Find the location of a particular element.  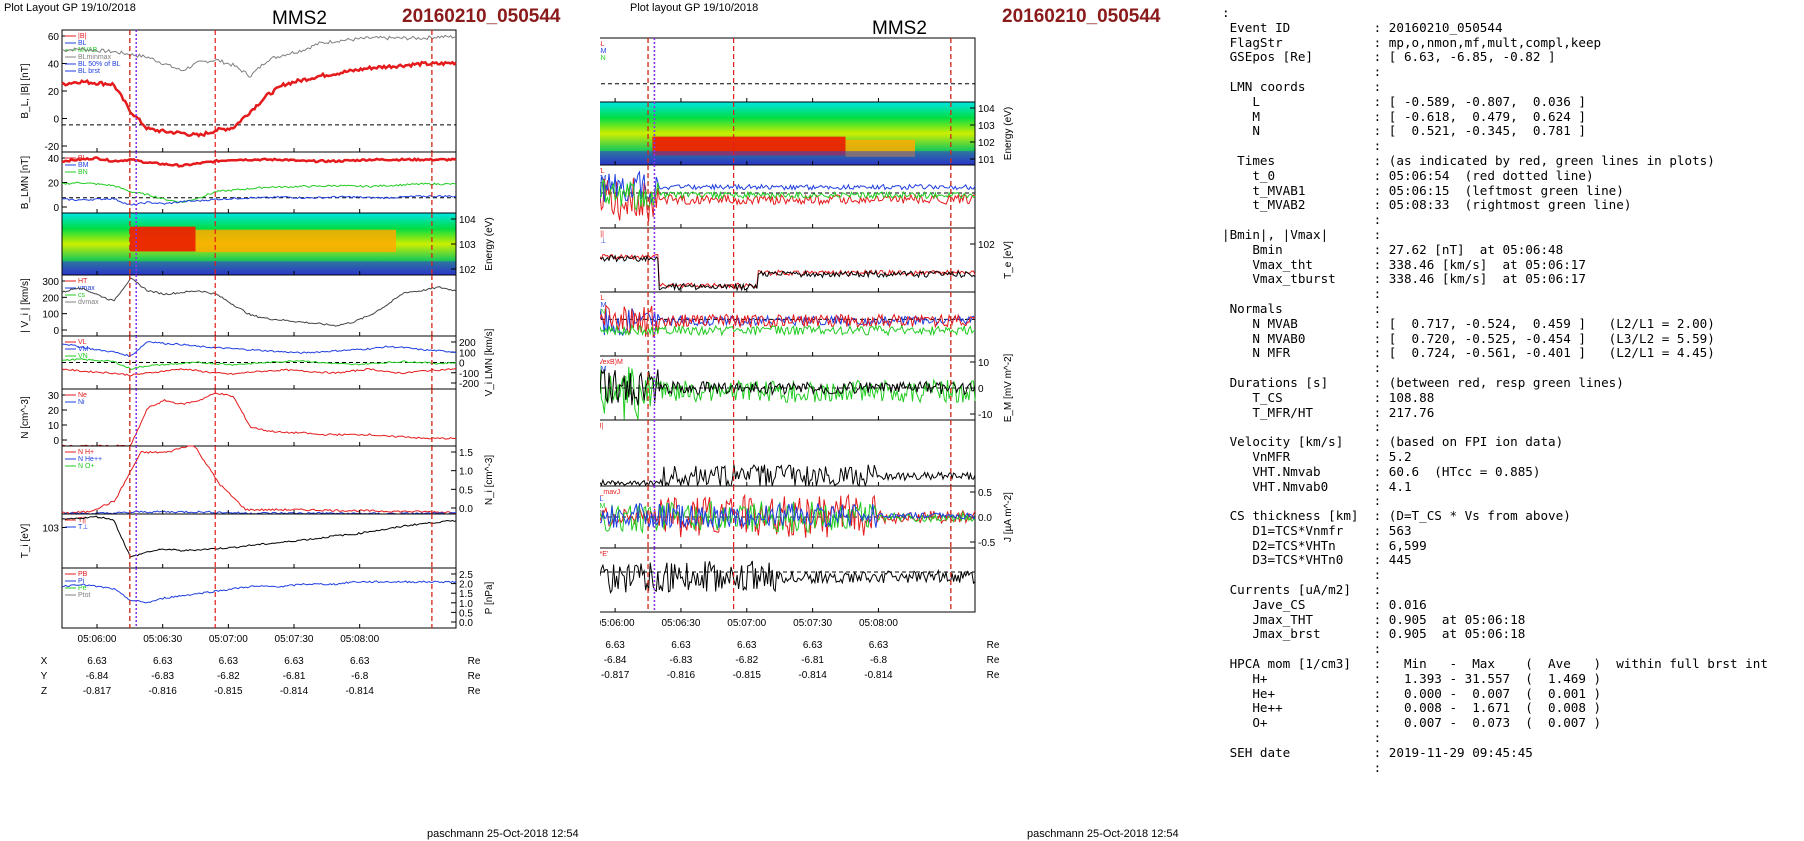

y-tick-label: 102 is located at coordinates (986, 143).